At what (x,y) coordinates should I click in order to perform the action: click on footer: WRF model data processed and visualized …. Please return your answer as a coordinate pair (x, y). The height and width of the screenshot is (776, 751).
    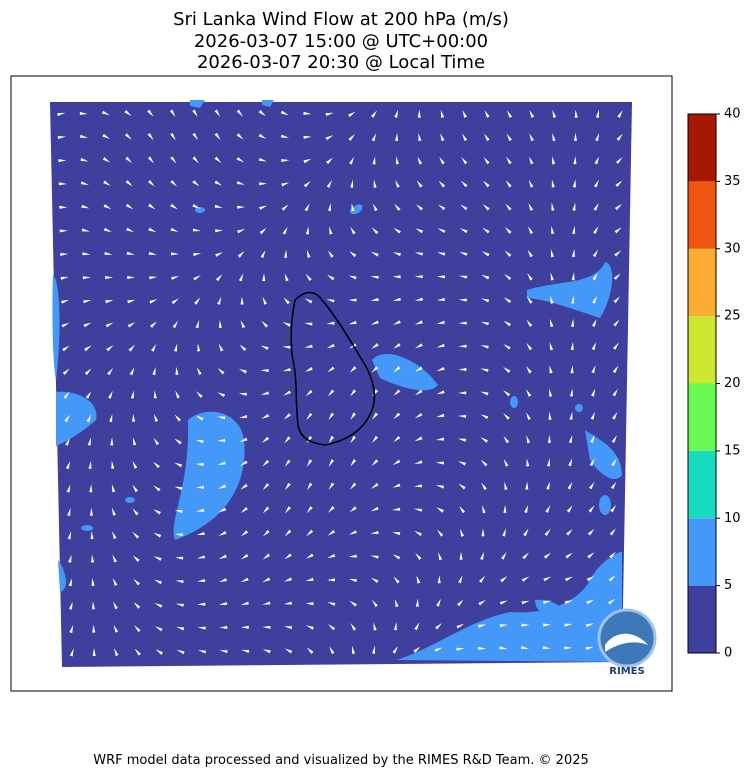
    Looking at the image, I should click on (341, 760).